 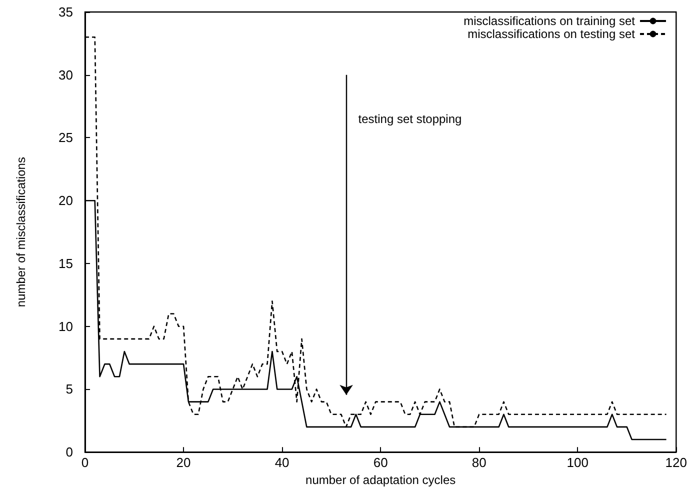 What do you see at coordinates (65, 200) in the screenshot?
I see `y-tick-label: 20` at bounding box center [65, 200].